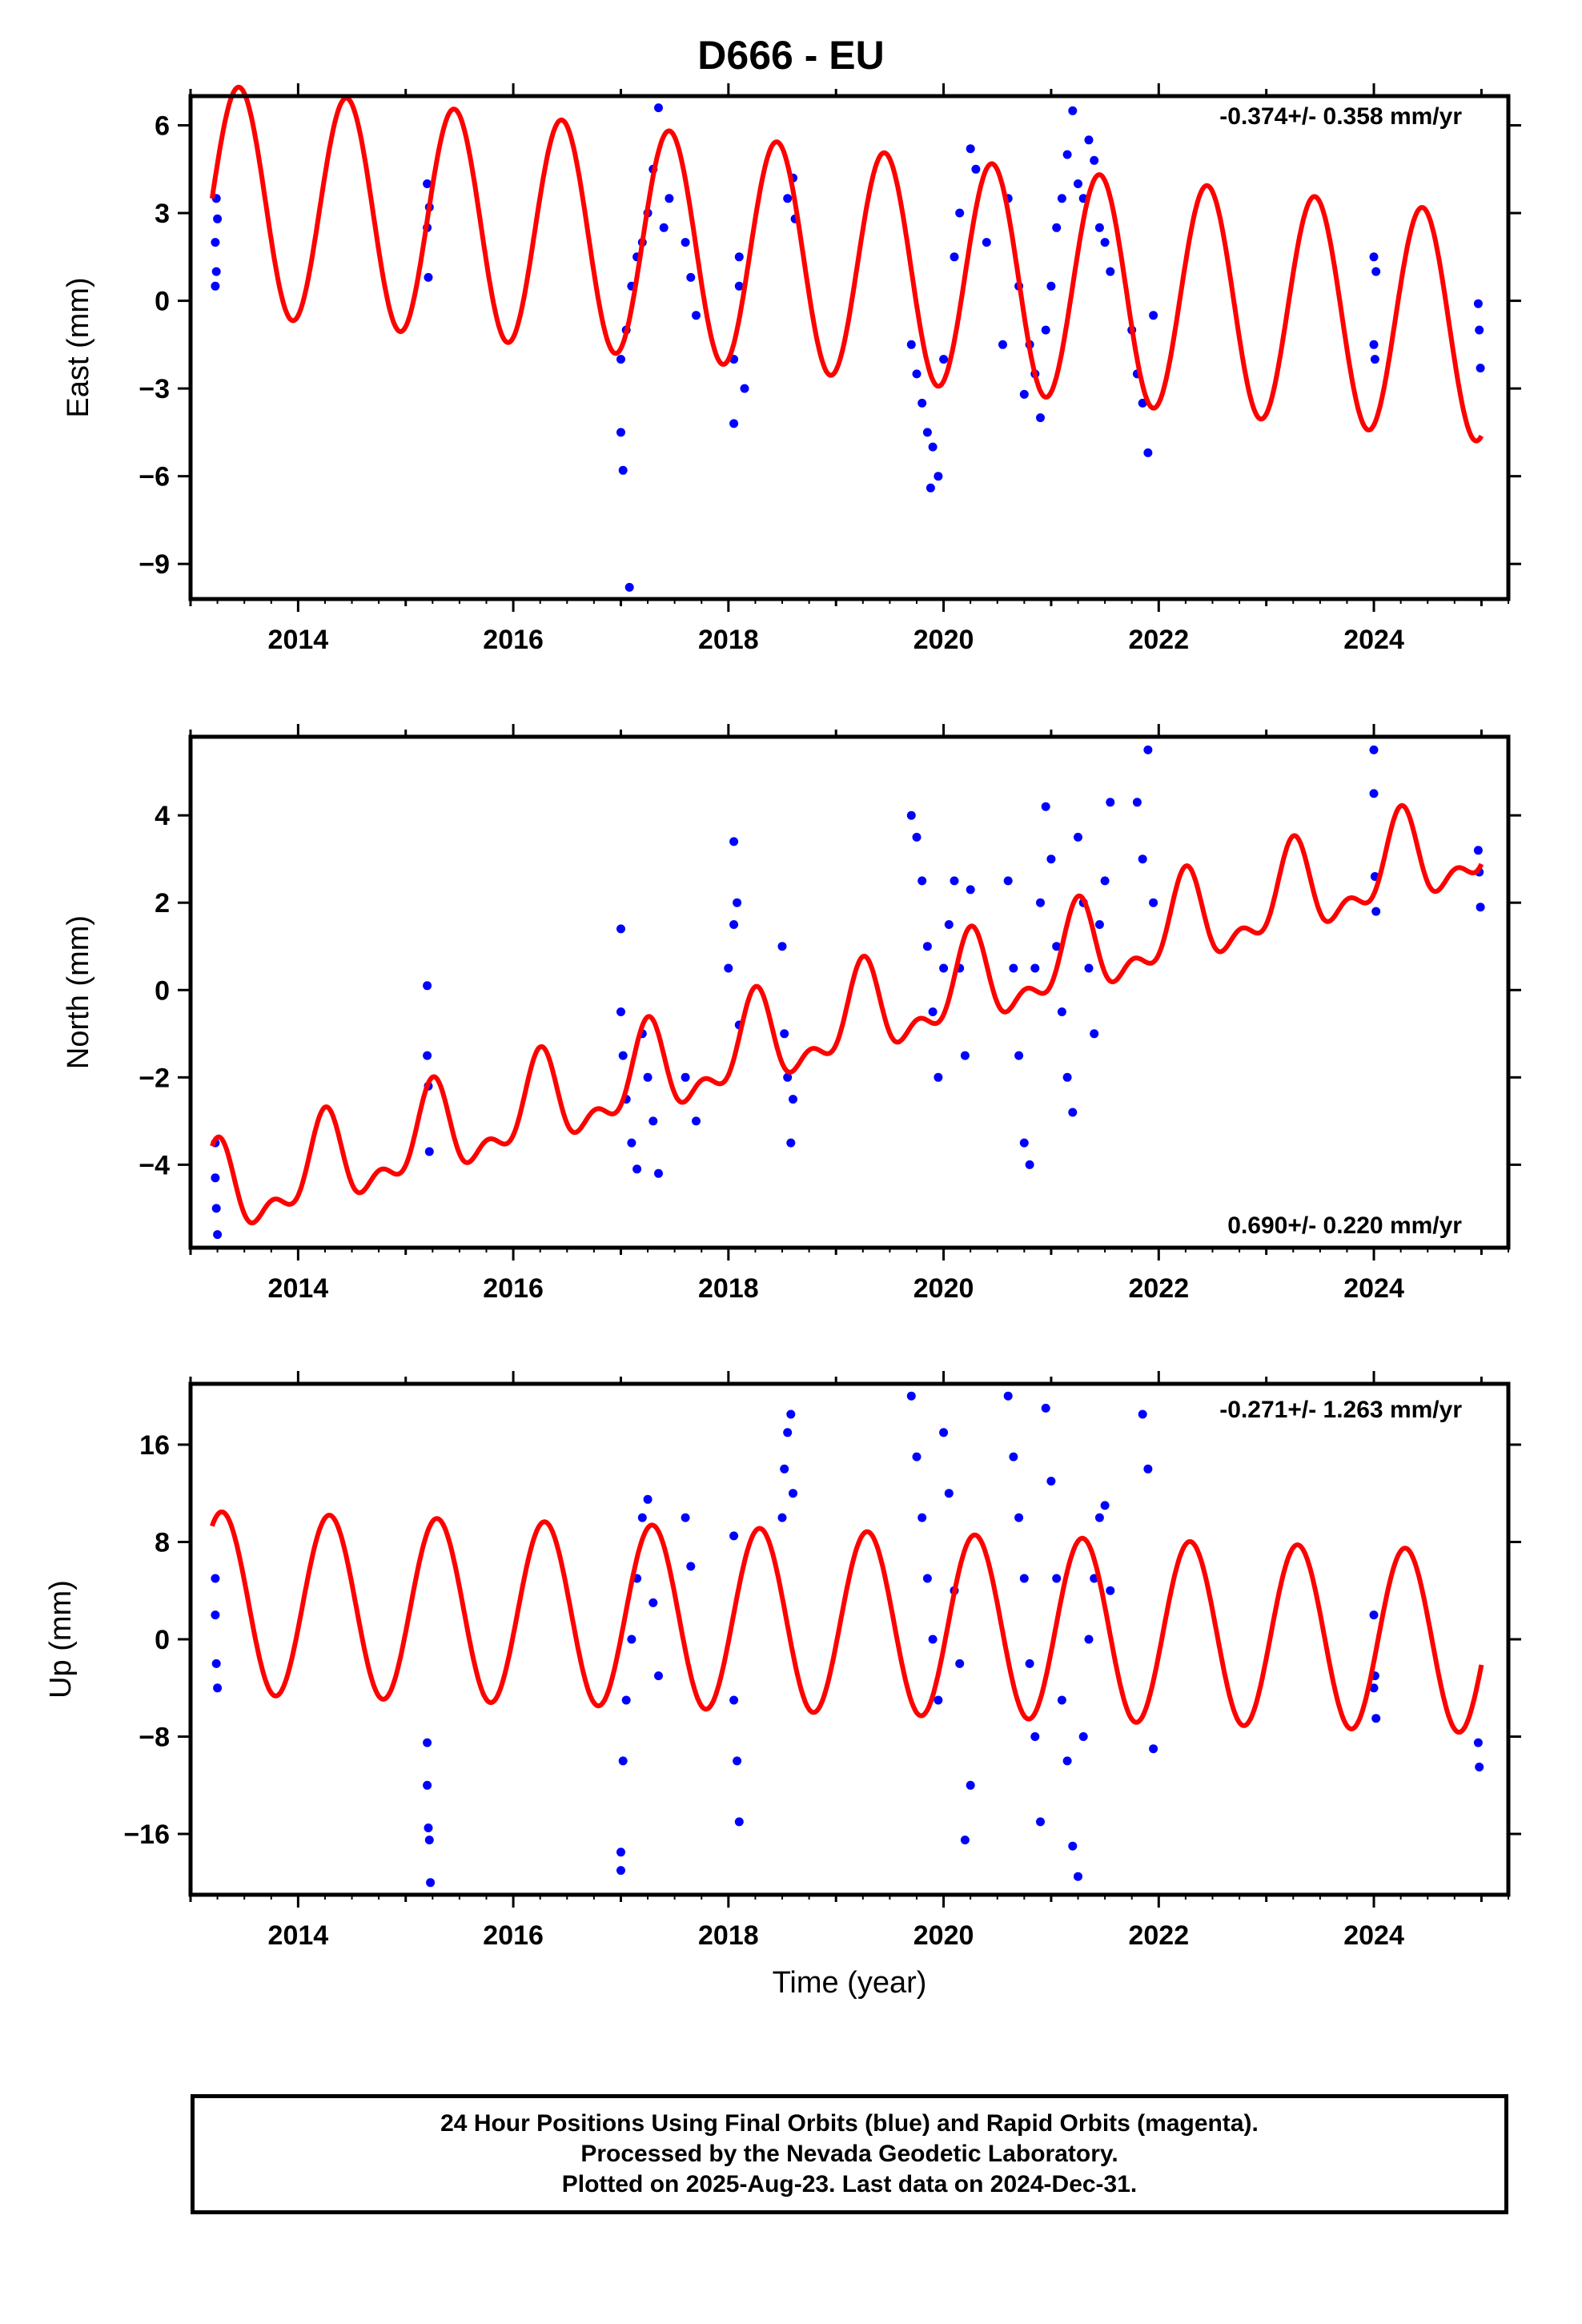 The height and width of the screenshot is (2324, 1582). Describe the element at coordinates (513, 640) in the screenshot. I see `x-tick-label: 2016` at that location.